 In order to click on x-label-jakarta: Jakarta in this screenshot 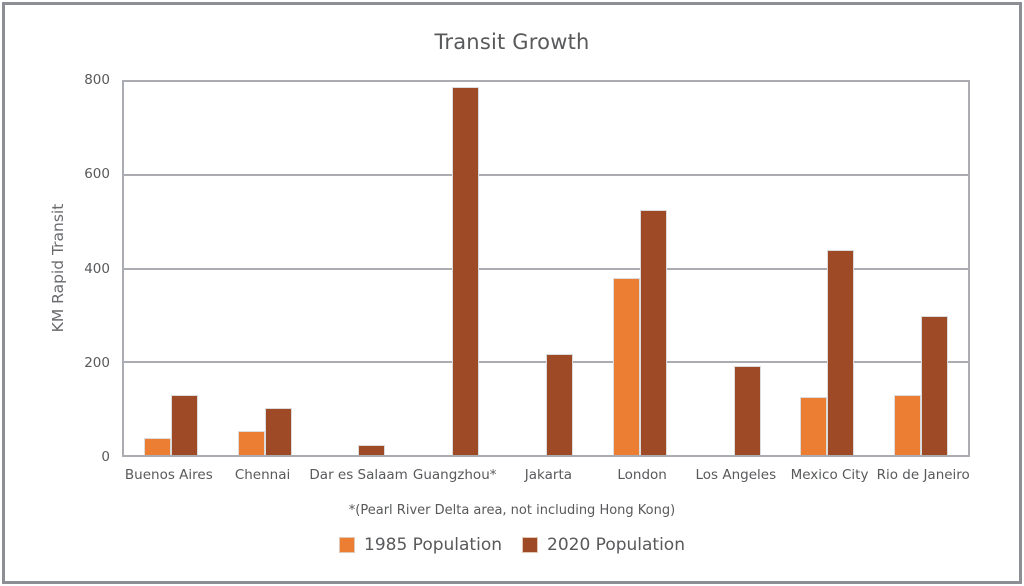, I will do `click(548, 475)`.